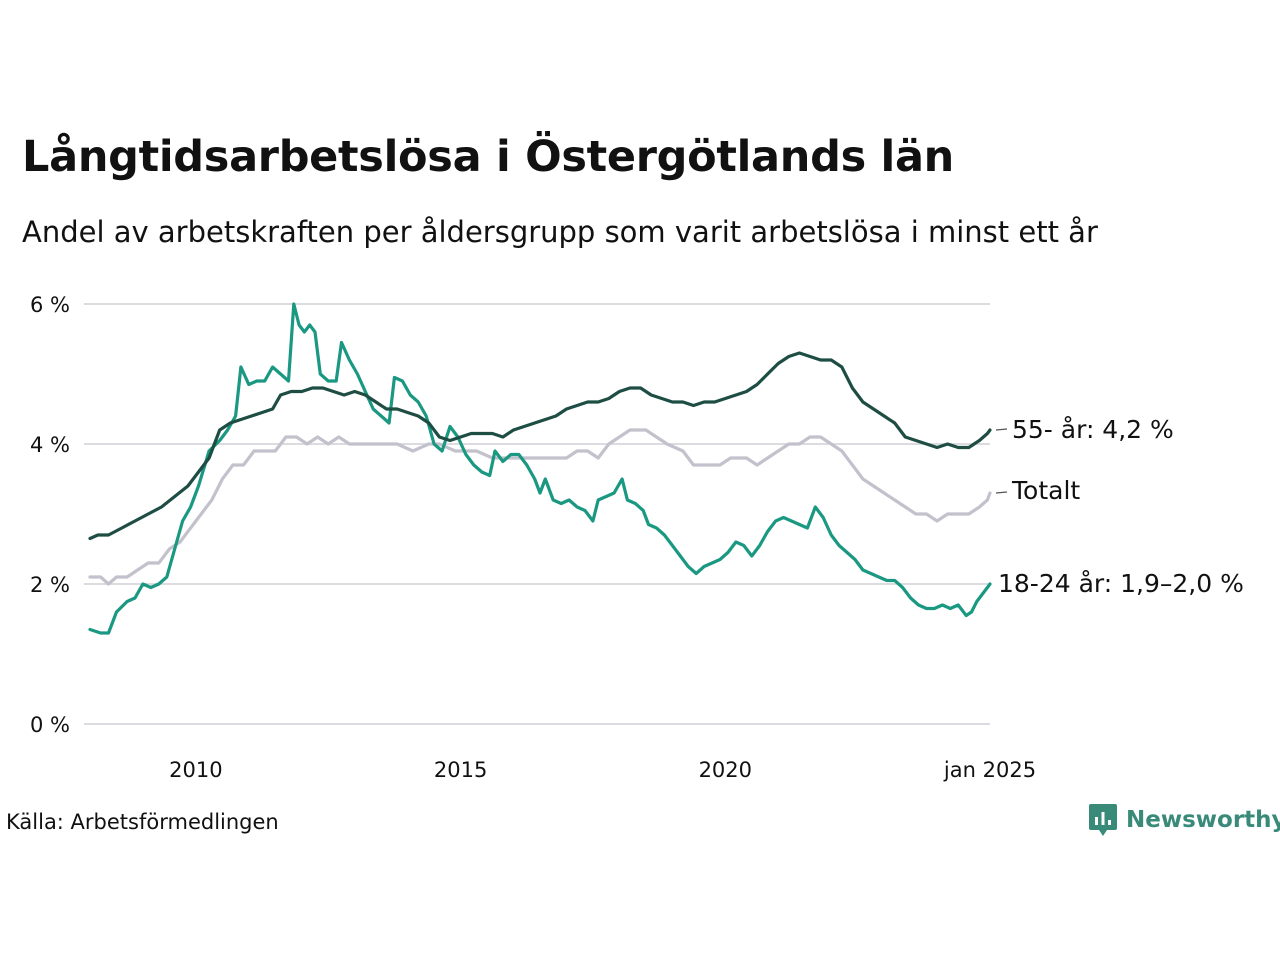 This screenshot has height=960, width=1280. What do you see at coordinates (488, 157) in the screenshot?
I see `chart-title: Långtidsarbetslösa i Östergötlands län` at bounding box center [488, 157].